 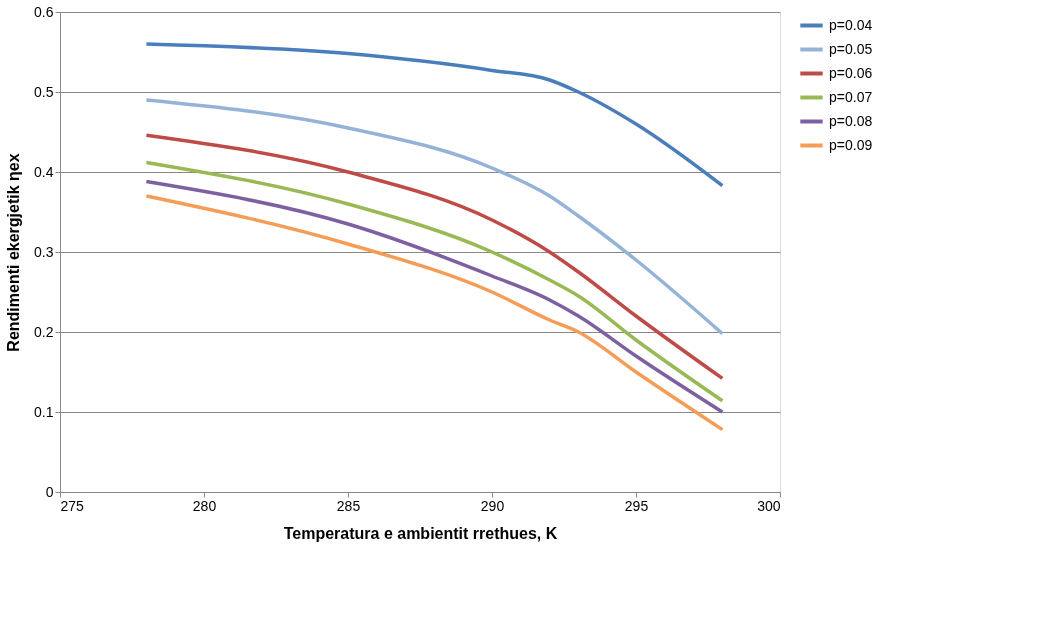 I want to click on legend-label: p=0.08, so click(x=851, y=120).